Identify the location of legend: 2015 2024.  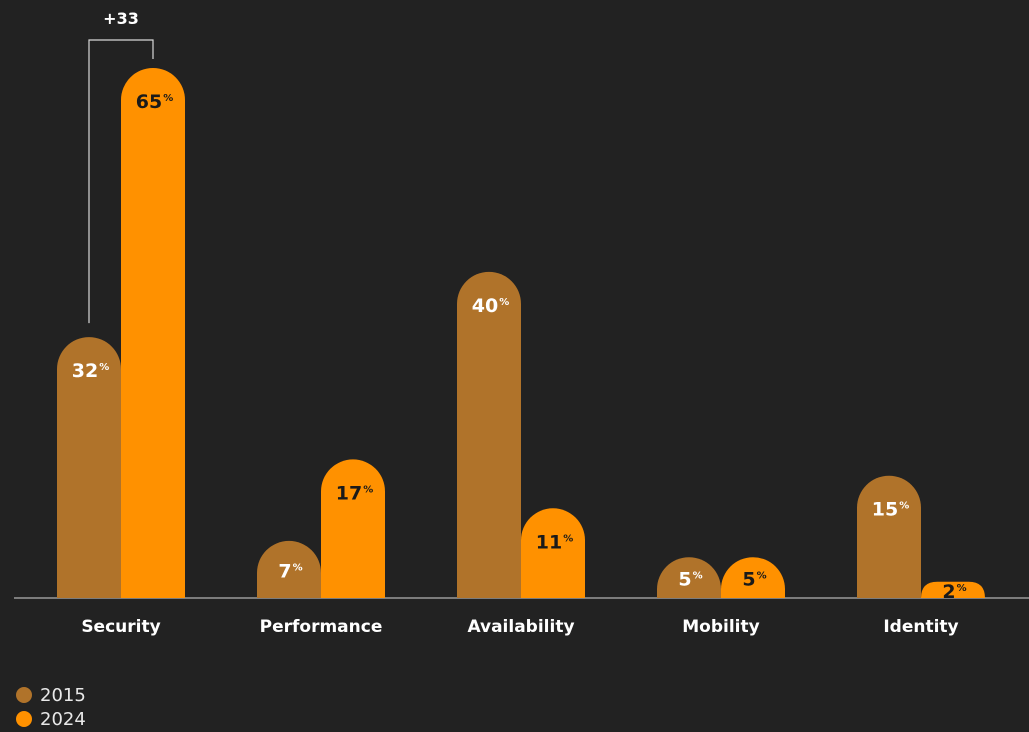
(51, 707).